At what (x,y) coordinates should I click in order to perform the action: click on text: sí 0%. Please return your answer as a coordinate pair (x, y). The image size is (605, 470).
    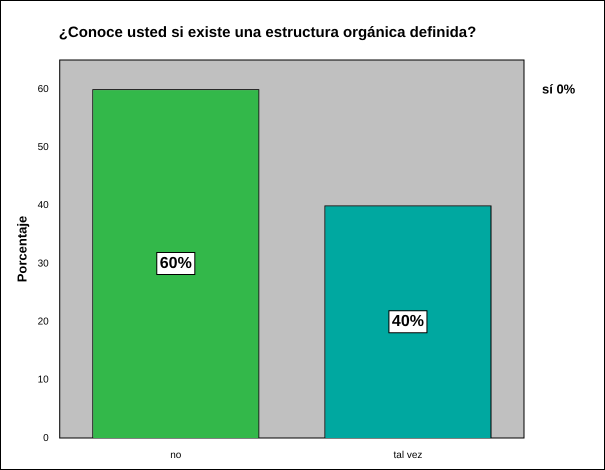
    Looking at the image, I should click on (559, 89).